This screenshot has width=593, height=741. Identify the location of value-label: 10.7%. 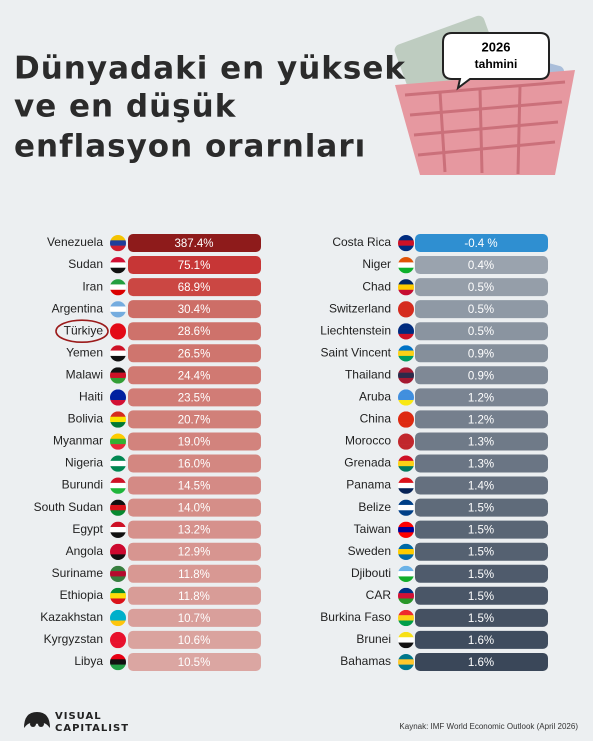
(194, 619).